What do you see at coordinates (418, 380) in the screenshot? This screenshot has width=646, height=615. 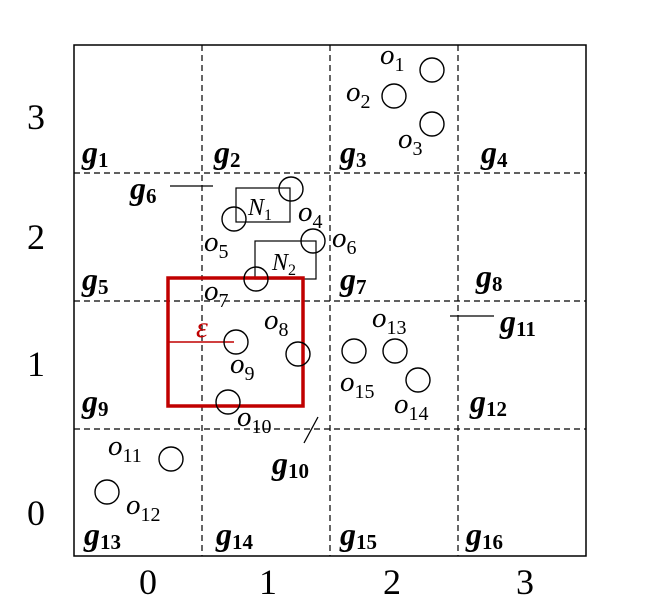 I see `object-marker-o14` at bounding box center [418, 380].